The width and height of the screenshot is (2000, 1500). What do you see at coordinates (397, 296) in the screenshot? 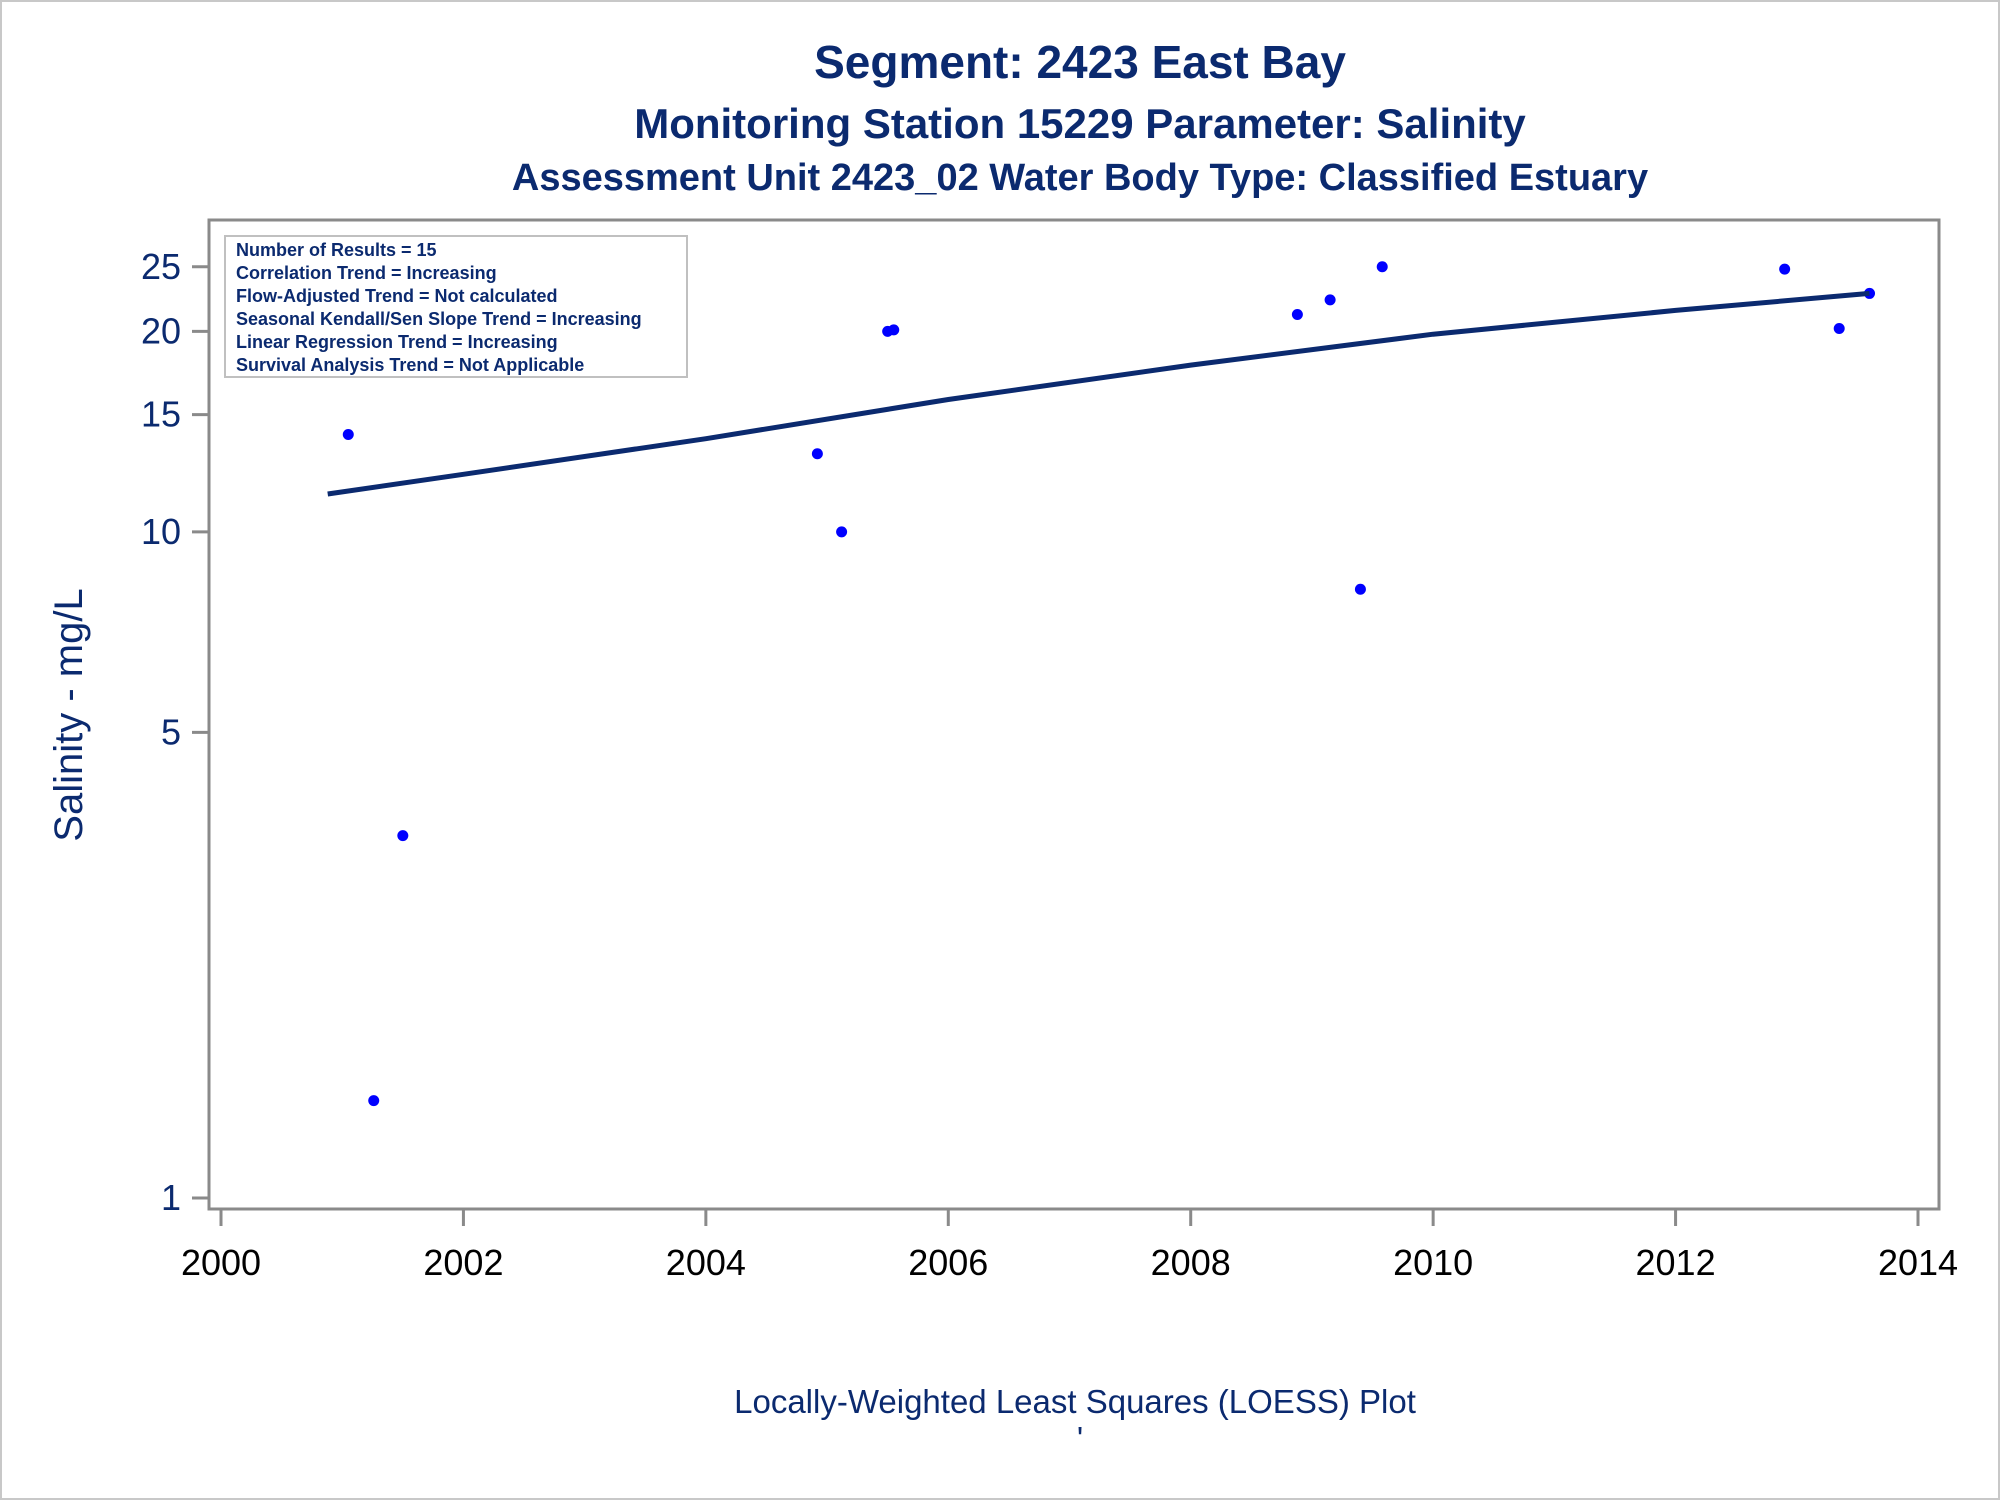
I see `stats-line: Flow-Adjusted Trend = Not calculated` at bounding box center [397, 296].